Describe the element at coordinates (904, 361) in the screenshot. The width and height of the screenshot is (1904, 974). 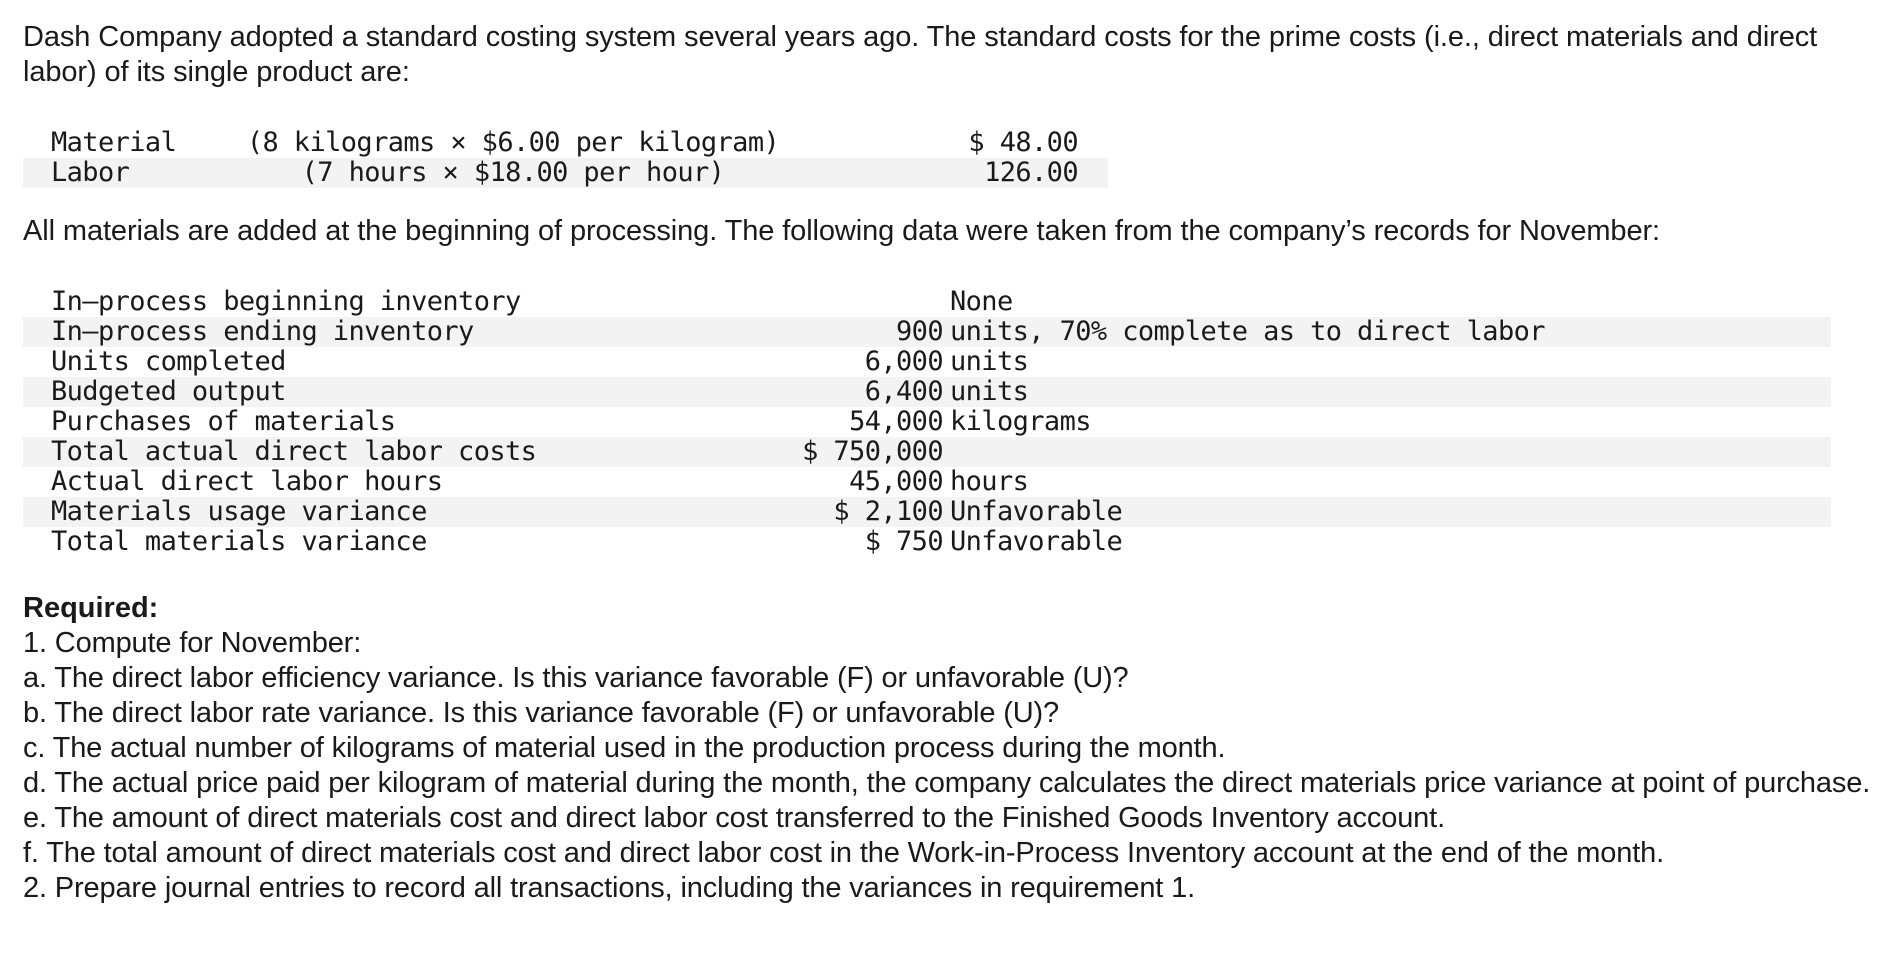
I see `data-item-value: 6,000` at that location.